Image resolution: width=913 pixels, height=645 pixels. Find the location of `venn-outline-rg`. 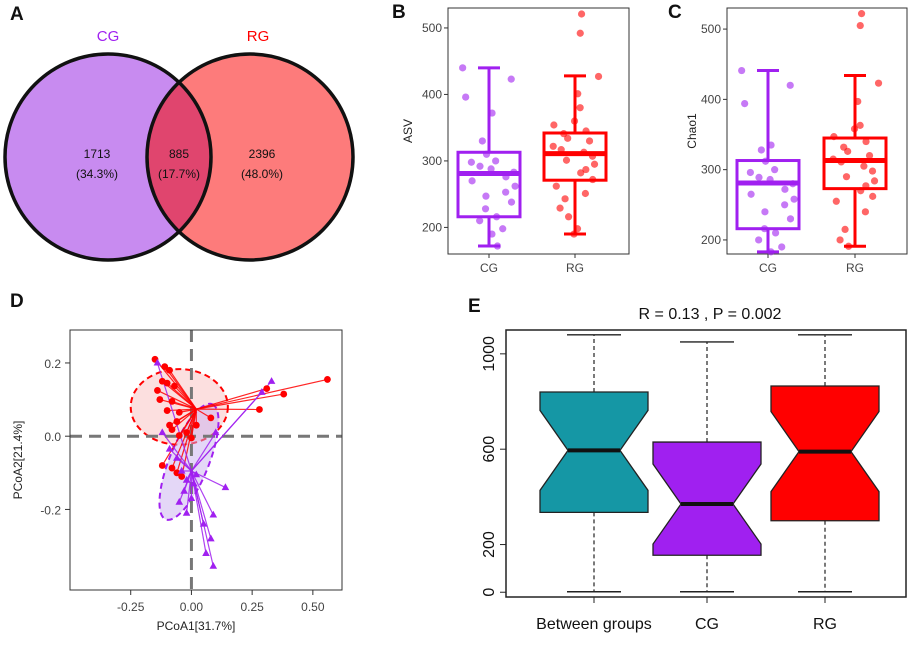

venn-outline-rg is located at coordinates (250, 157).